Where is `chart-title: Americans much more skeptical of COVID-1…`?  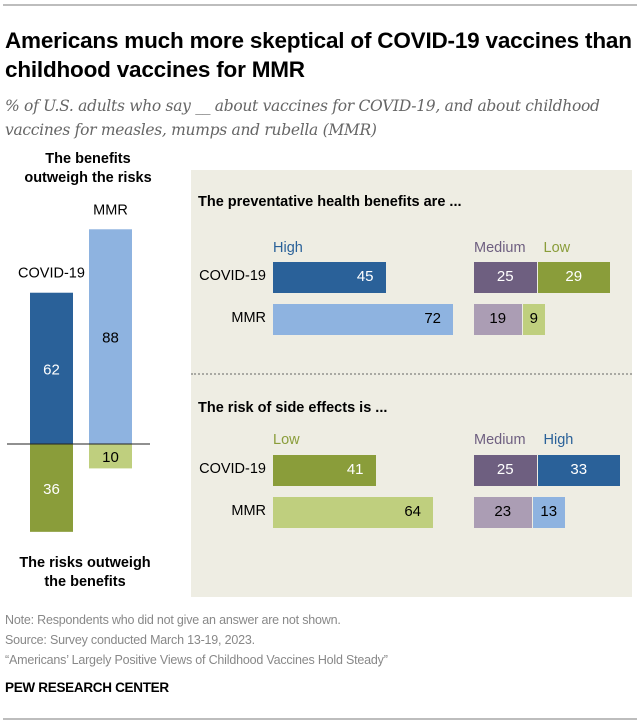
chart-title: Americans much more skeptical of COVID-1… is located at coordinates (318, 55).